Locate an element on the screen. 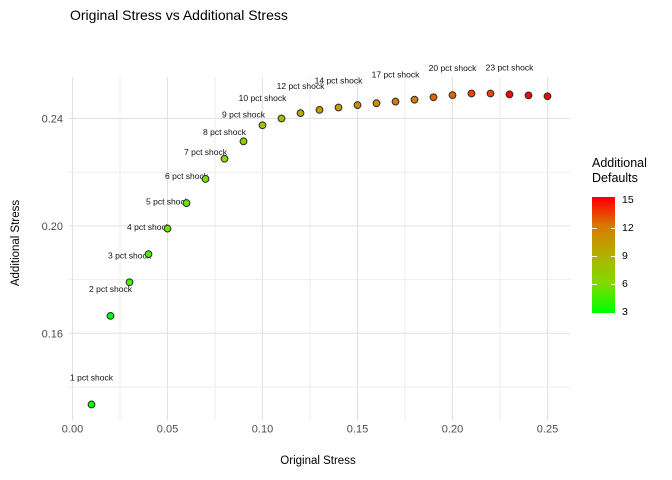  x-axis-tick-label: 0.25 is located at coordinates (547, 430).